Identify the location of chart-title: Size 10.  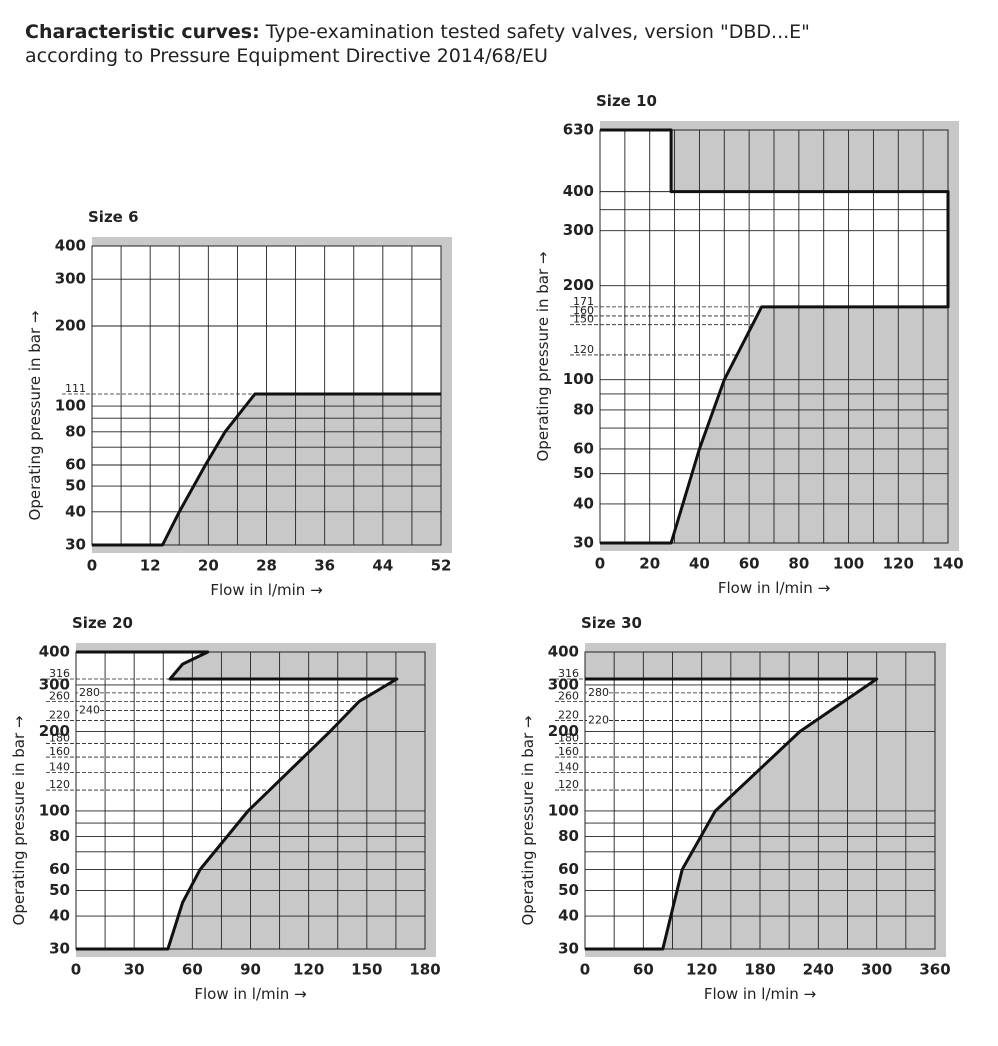
(626, 101).